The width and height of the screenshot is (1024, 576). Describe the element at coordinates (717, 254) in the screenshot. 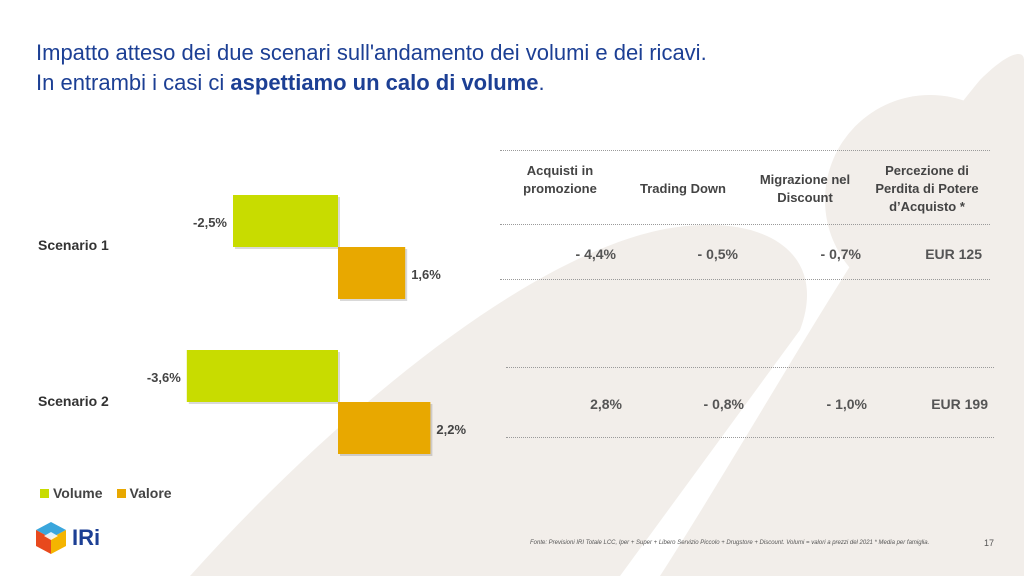

I see `table-cell: - 0,5%` at that location.